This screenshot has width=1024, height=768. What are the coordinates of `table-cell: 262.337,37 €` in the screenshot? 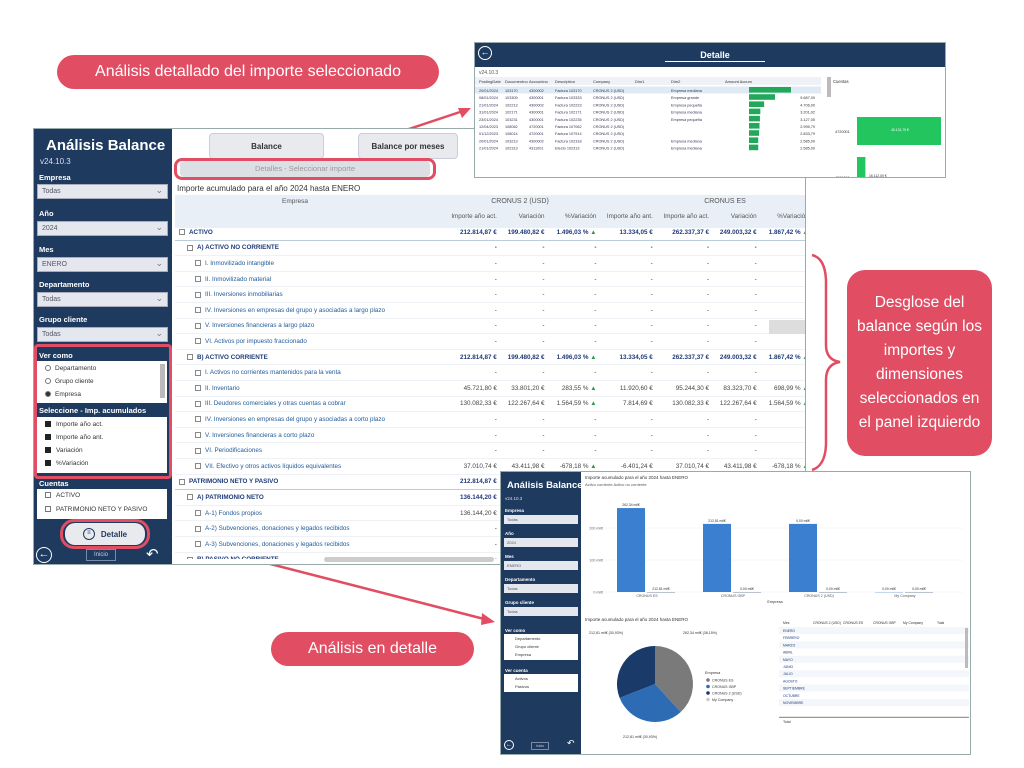 It's located at (684, 233).